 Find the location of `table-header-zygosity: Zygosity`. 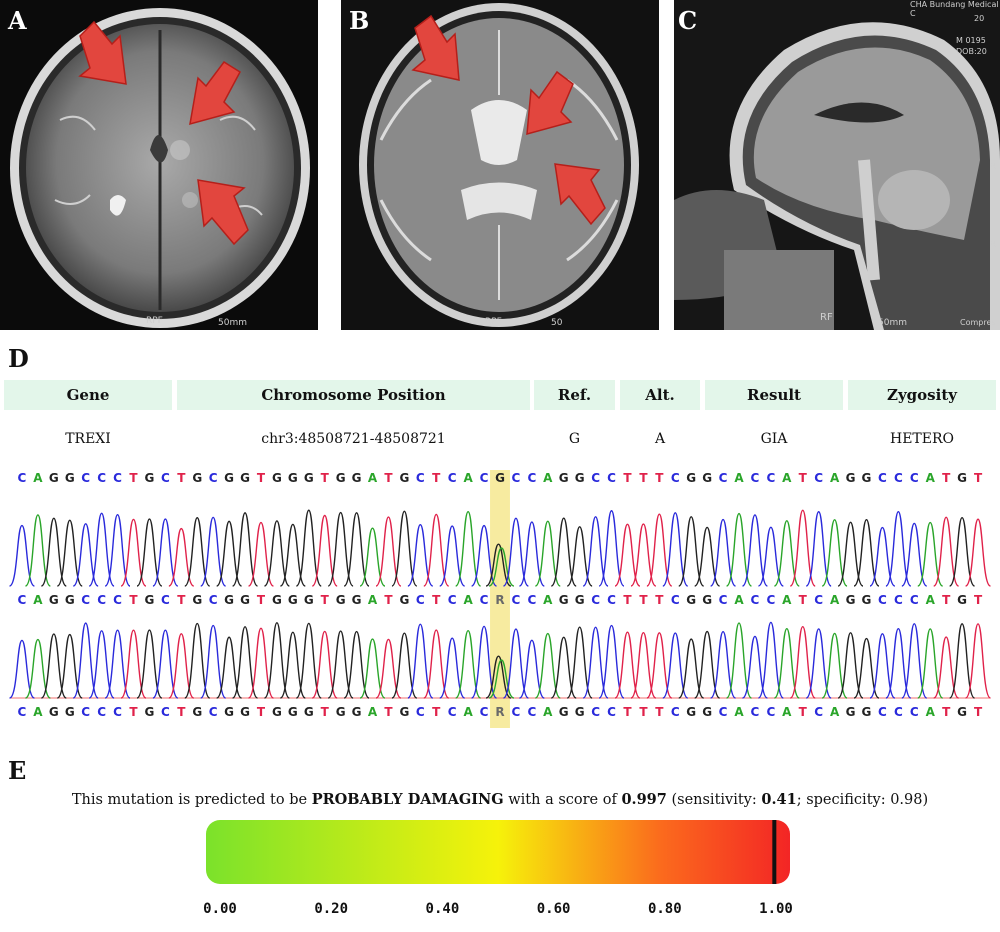

table-header-zygosity: Zygosity is located at coordinates (922, 395).